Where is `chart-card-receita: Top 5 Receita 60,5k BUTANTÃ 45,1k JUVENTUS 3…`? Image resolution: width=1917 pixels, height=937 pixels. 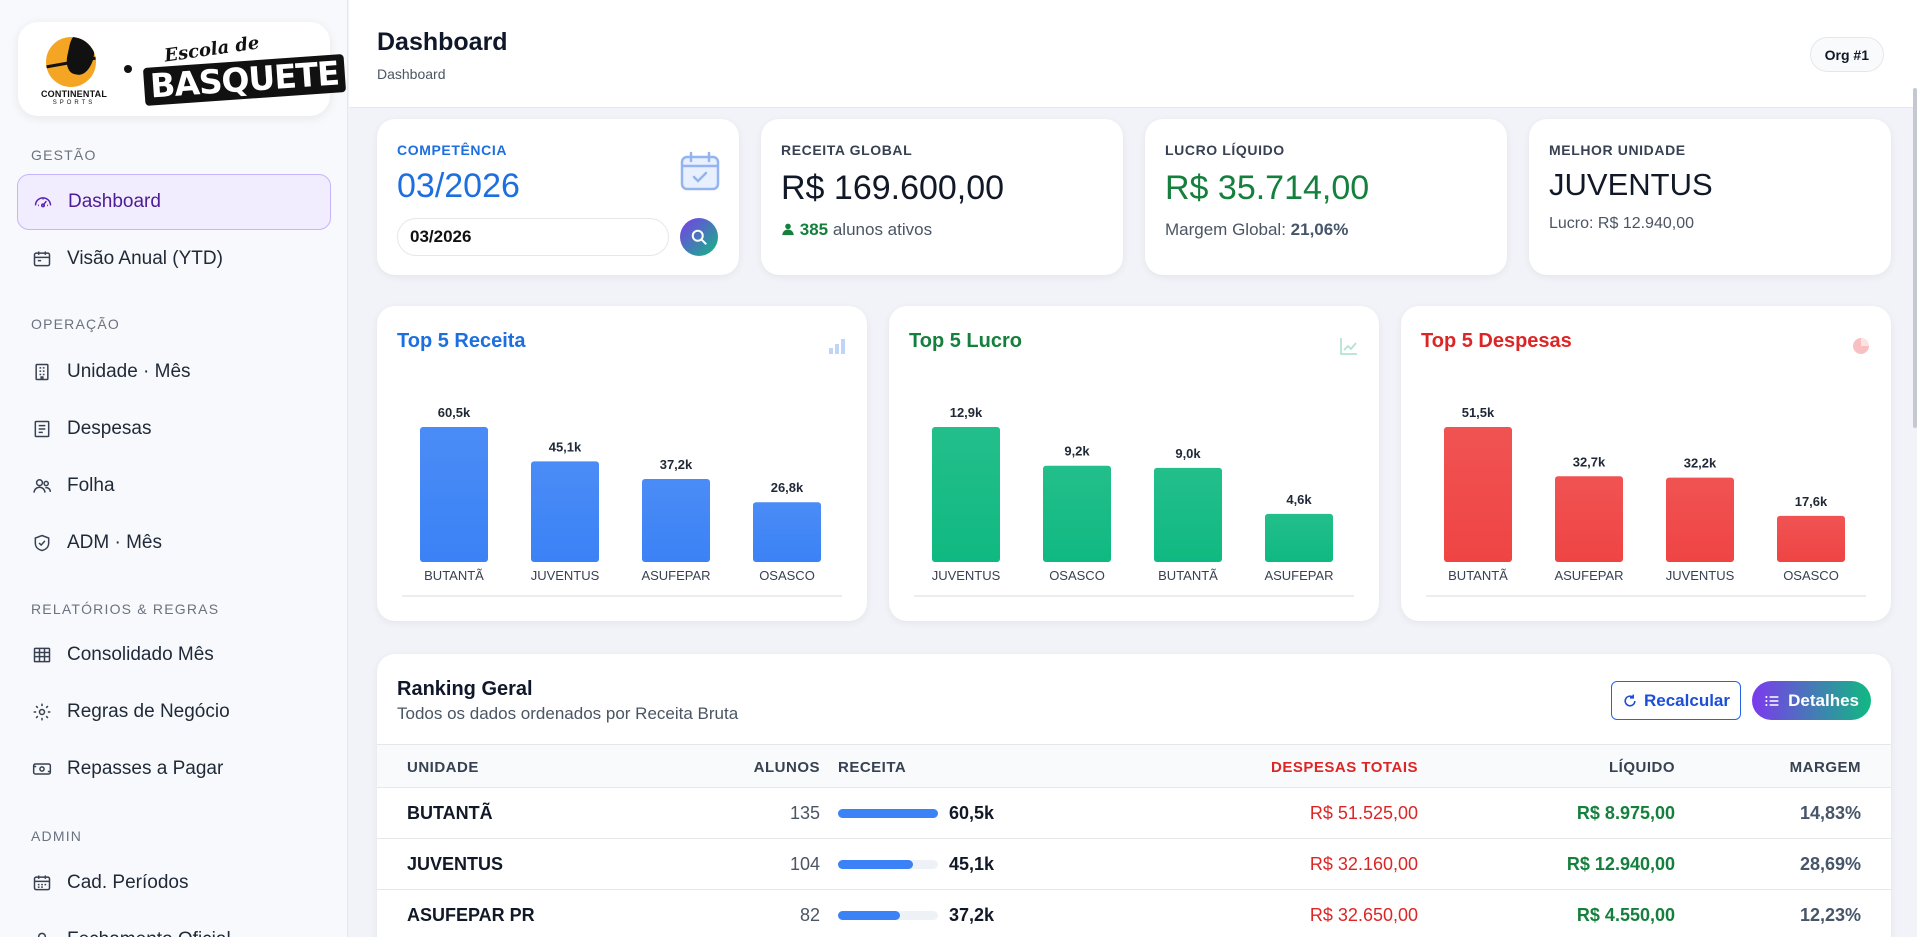 chart-card-receita: Top 5 Receita 60,5k BUTANTÃ 45,1k JUVENTUS 3… is located at coordinates (622, 463).